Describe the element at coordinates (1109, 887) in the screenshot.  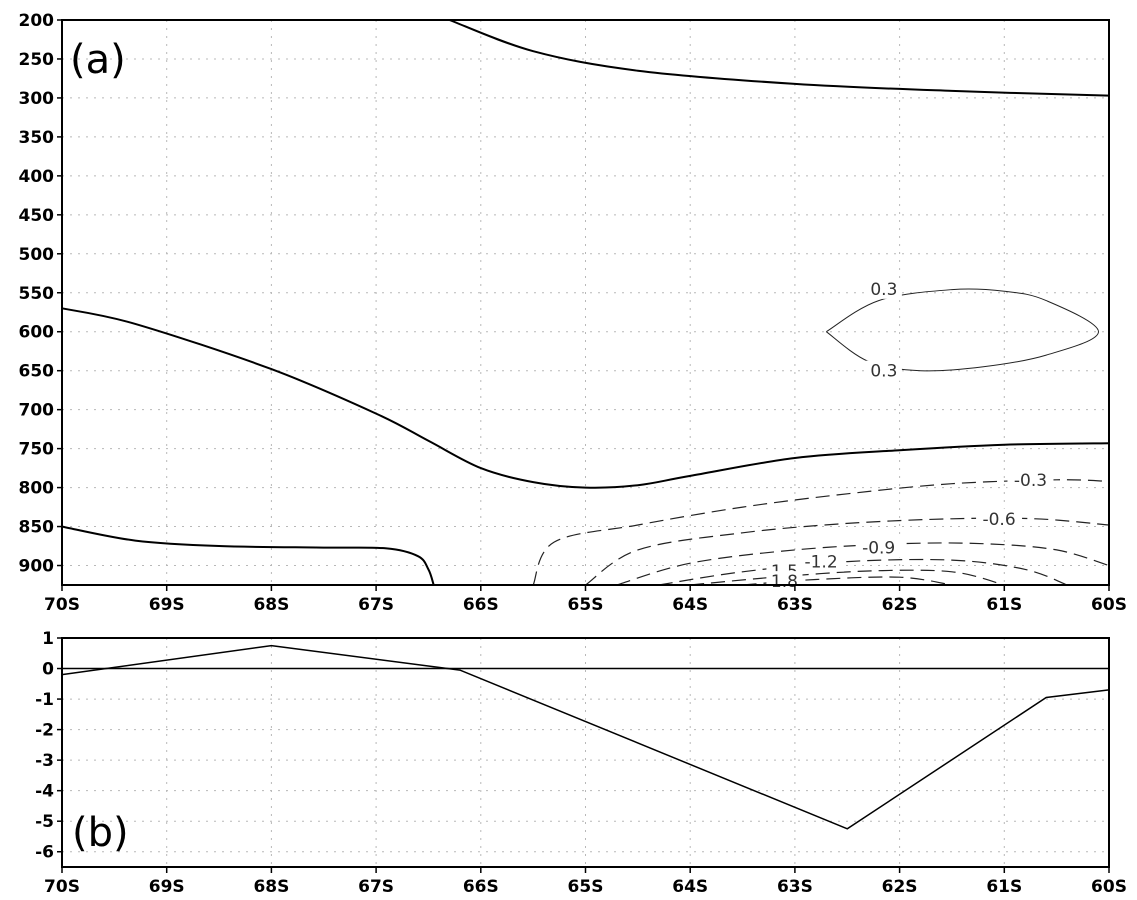
I see `panel-b-x-tick-label: 60S` at that location.